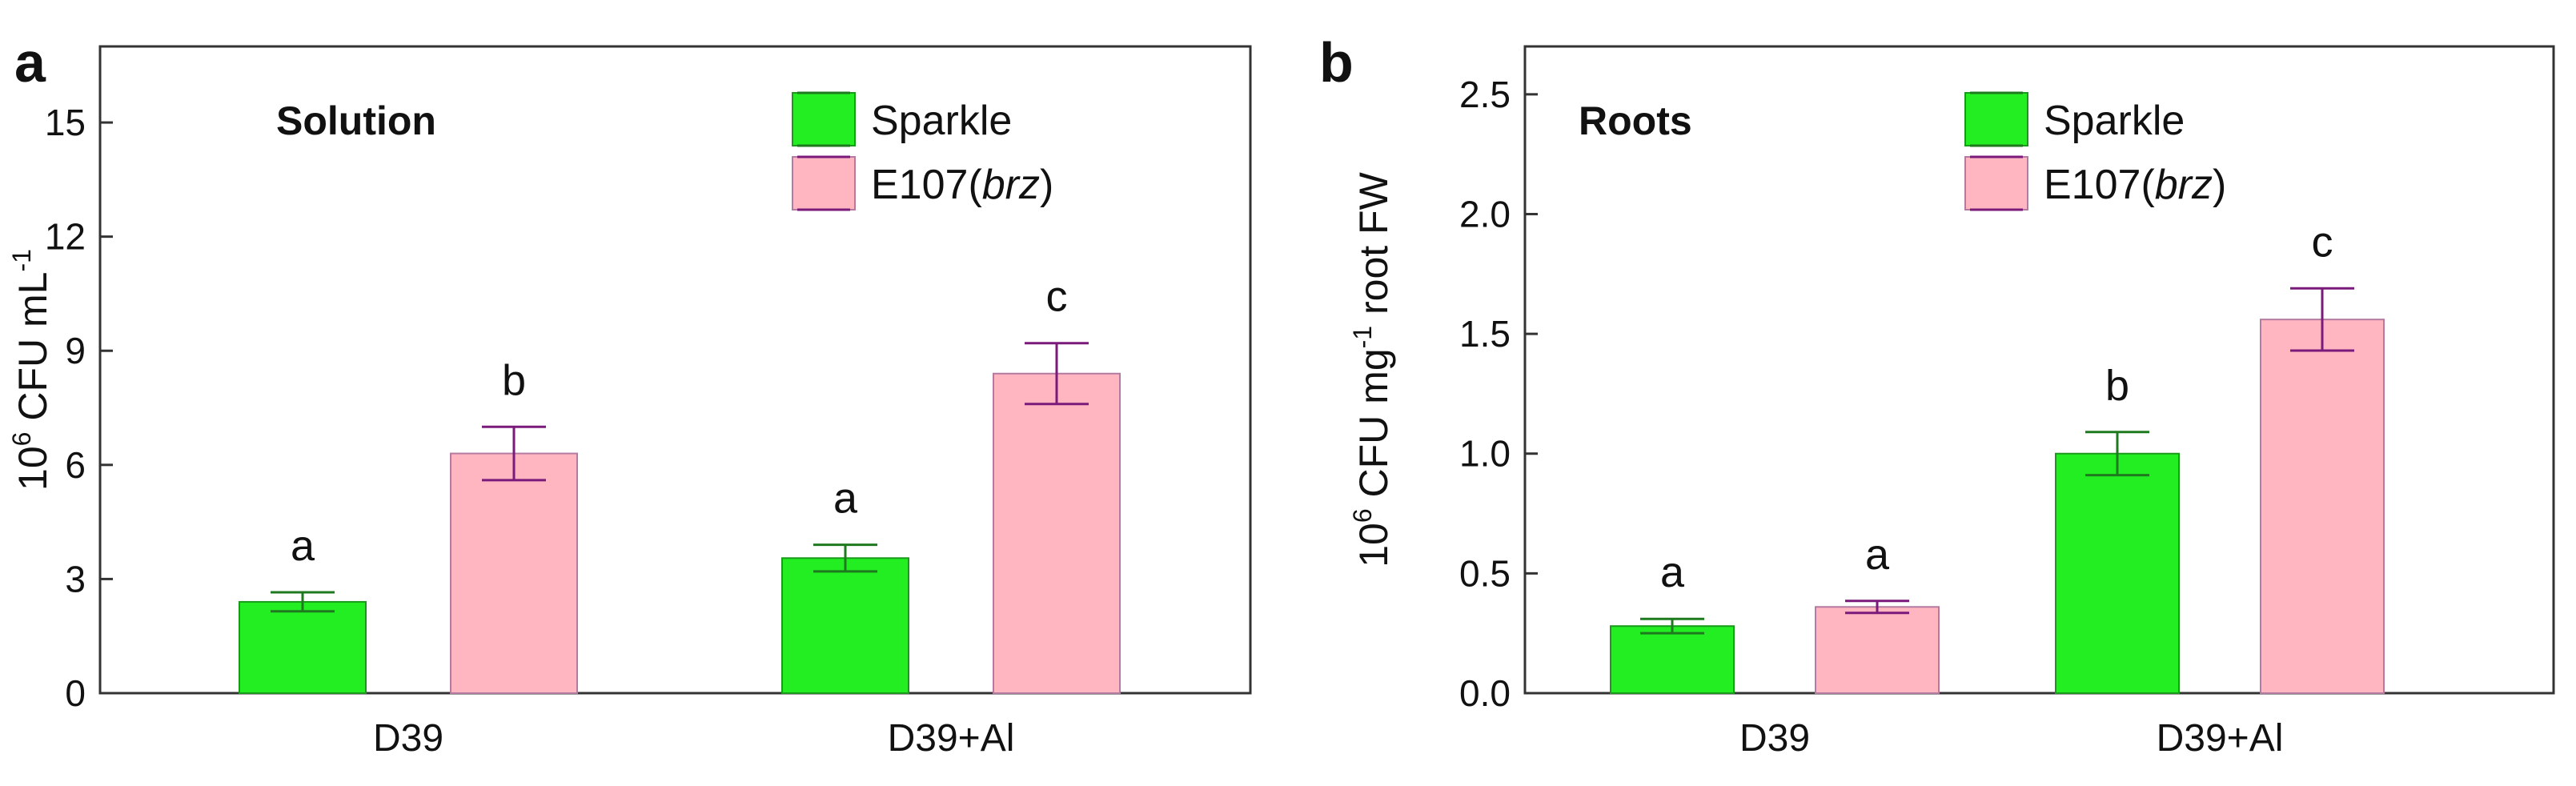 The width and height of the screenshot is (2576, 786). What do you see at coordinates (1373, 428) in the screenshot?
I see `y-label-unit: CFU mg` at bounding box center [1373, 428].